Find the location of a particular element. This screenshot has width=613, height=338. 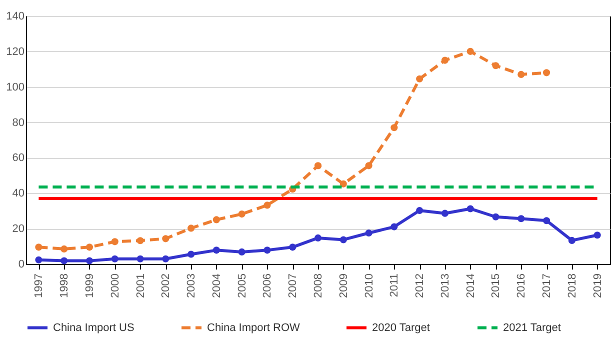

x-tick-label: 2015 is located at coordinates (496, 286).